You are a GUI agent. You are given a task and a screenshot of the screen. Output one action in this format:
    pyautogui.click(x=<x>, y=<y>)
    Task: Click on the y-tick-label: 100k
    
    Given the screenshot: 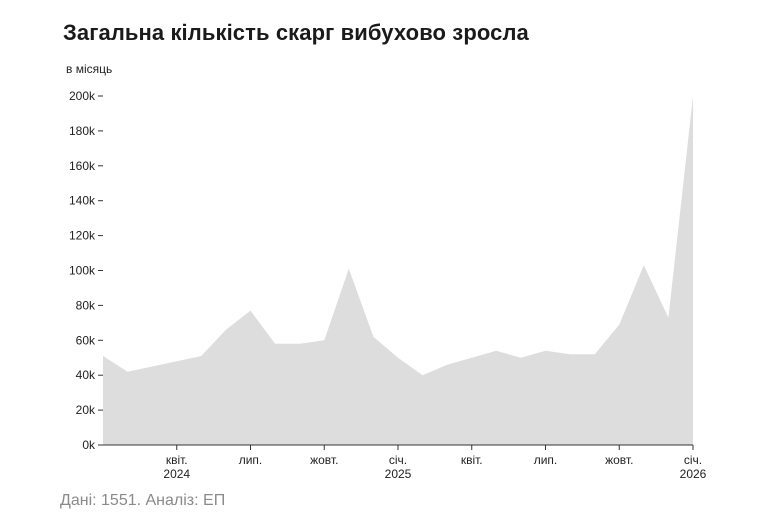 What is the action you would take?
    pyautogui.click(x=82, y=271)
    